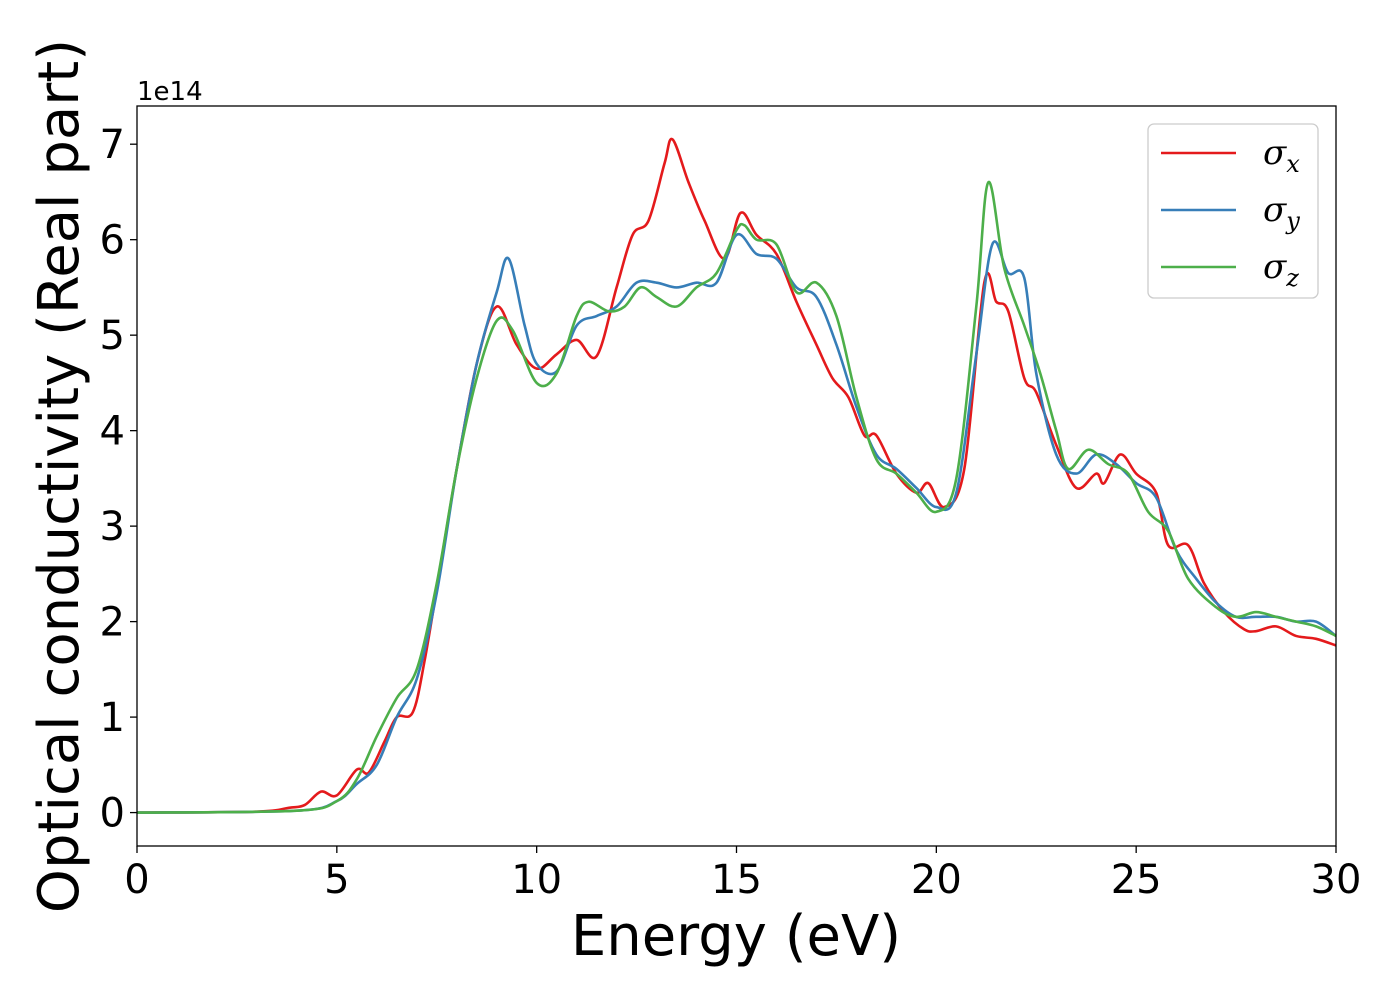  What do you see at coordinates (1136, 880) in the screenshot?
I see `x-tick-label: 25` at bounding box center [1136, 880].